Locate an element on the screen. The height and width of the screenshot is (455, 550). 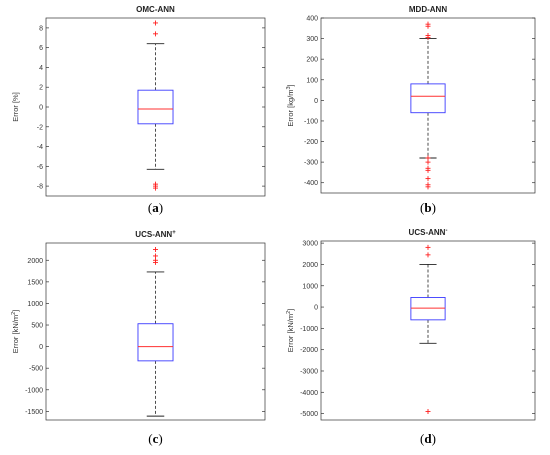
y-tick-label: -400 is located at coordinates (311, 183).